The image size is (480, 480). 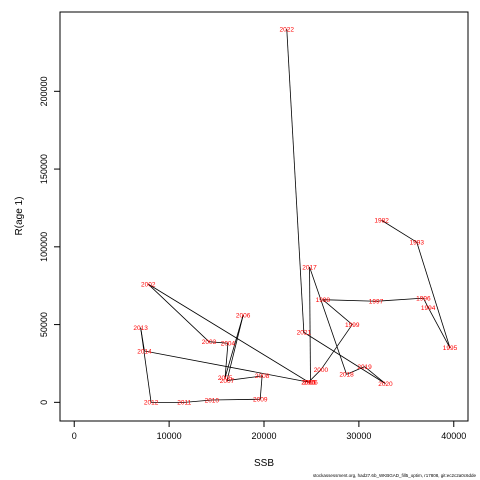 I want to click on year-point-label: 1999, so click(x=352, y=325).